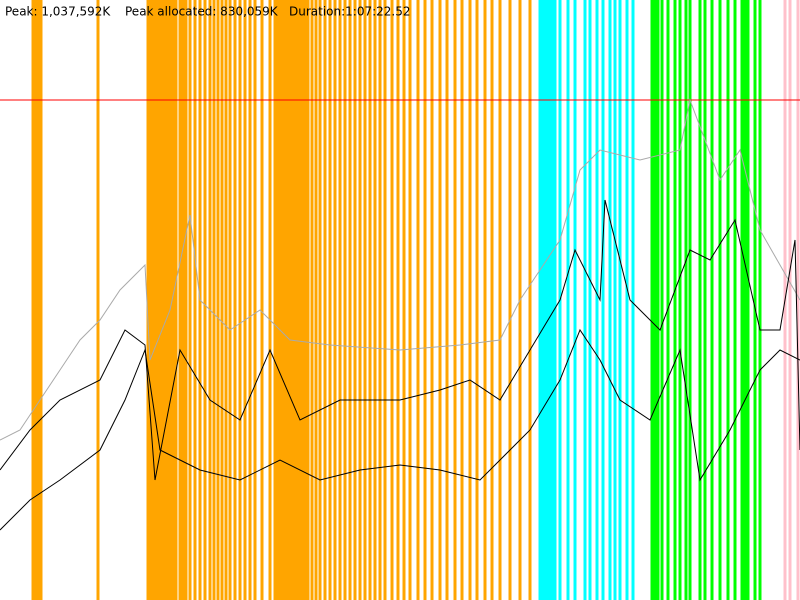 The height and width of the screenshot is (600, 800). What do you see at coordinates (58, 12) in the screenshot?
I see `header-text: Peak: 1,037,592K` at bounding box center [58, 12].